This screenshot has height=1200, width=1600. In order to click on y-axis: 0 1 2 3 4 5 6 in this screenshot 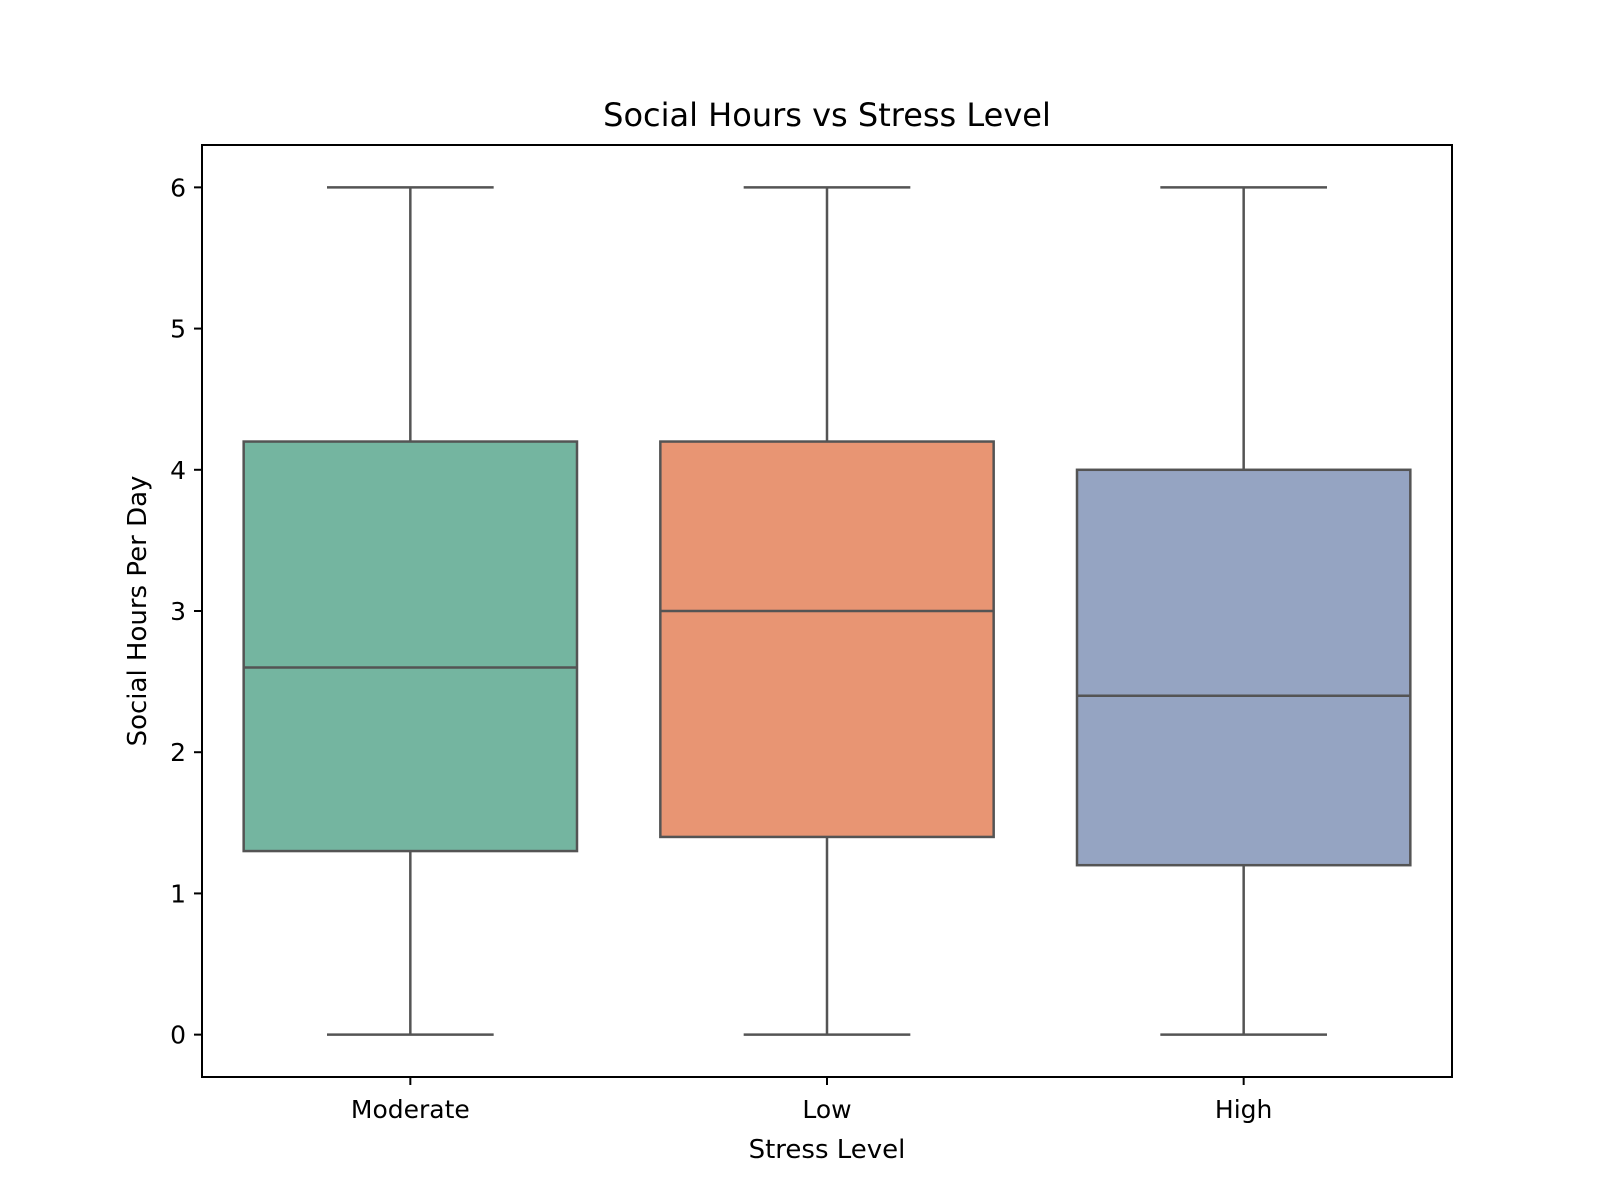, I will do `click(186, 611)`.